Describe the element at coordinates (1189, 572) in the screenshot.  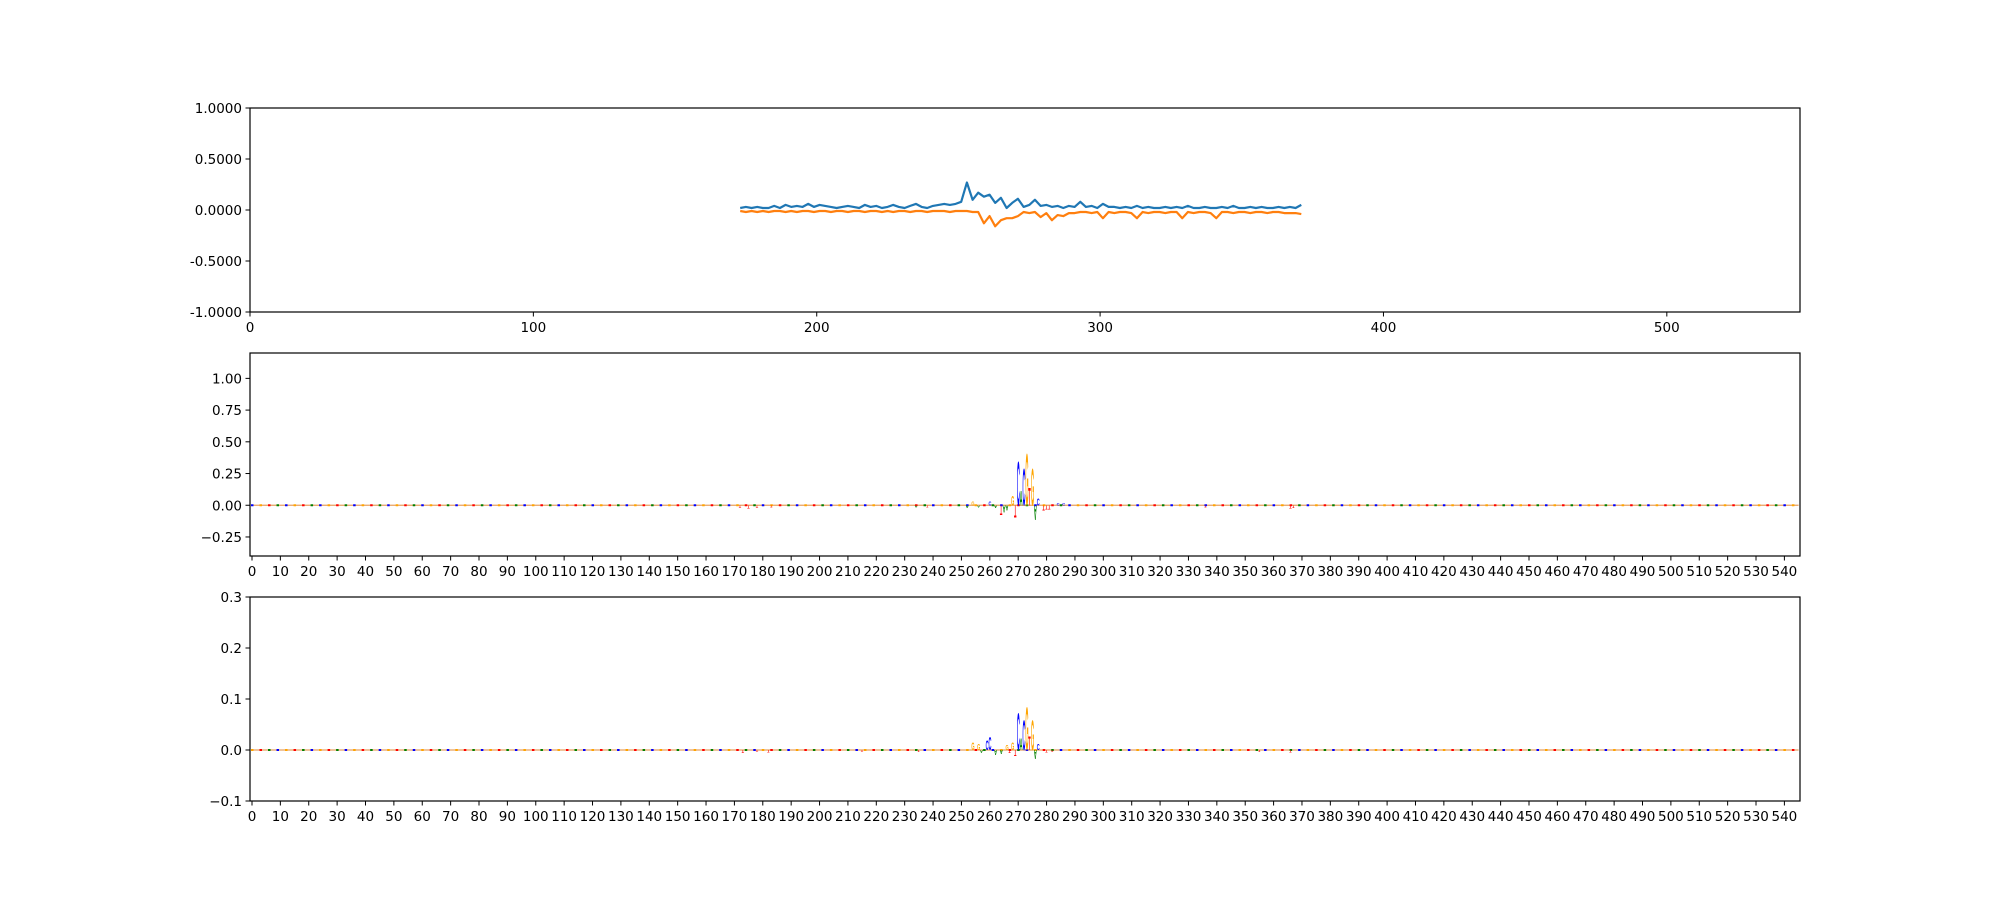
I see `x-tick-label: 330` at that location.